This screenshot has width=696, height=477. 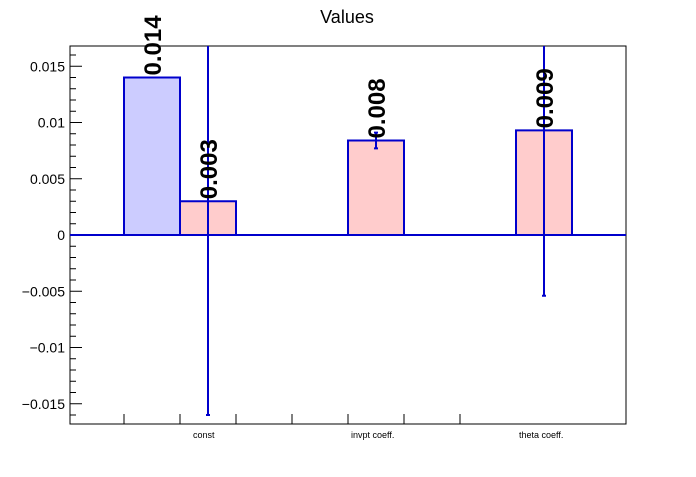 What do you see at coordinates (51, 123) in the screenshot?
I see `y-tick-label: 0.01` at bounding box center [51, 123].